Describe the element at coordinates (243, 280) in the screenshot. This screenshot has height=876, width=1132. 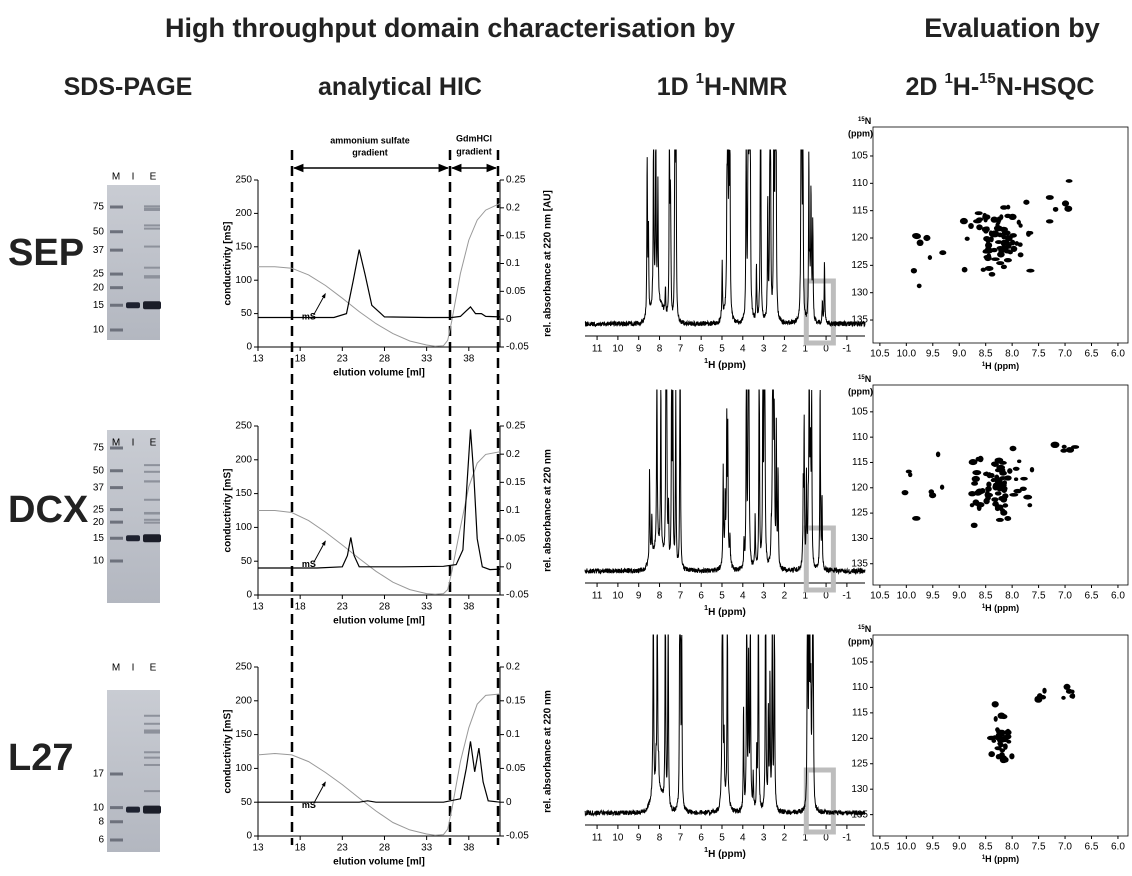
I see `y-tick-label: 100` at that location.